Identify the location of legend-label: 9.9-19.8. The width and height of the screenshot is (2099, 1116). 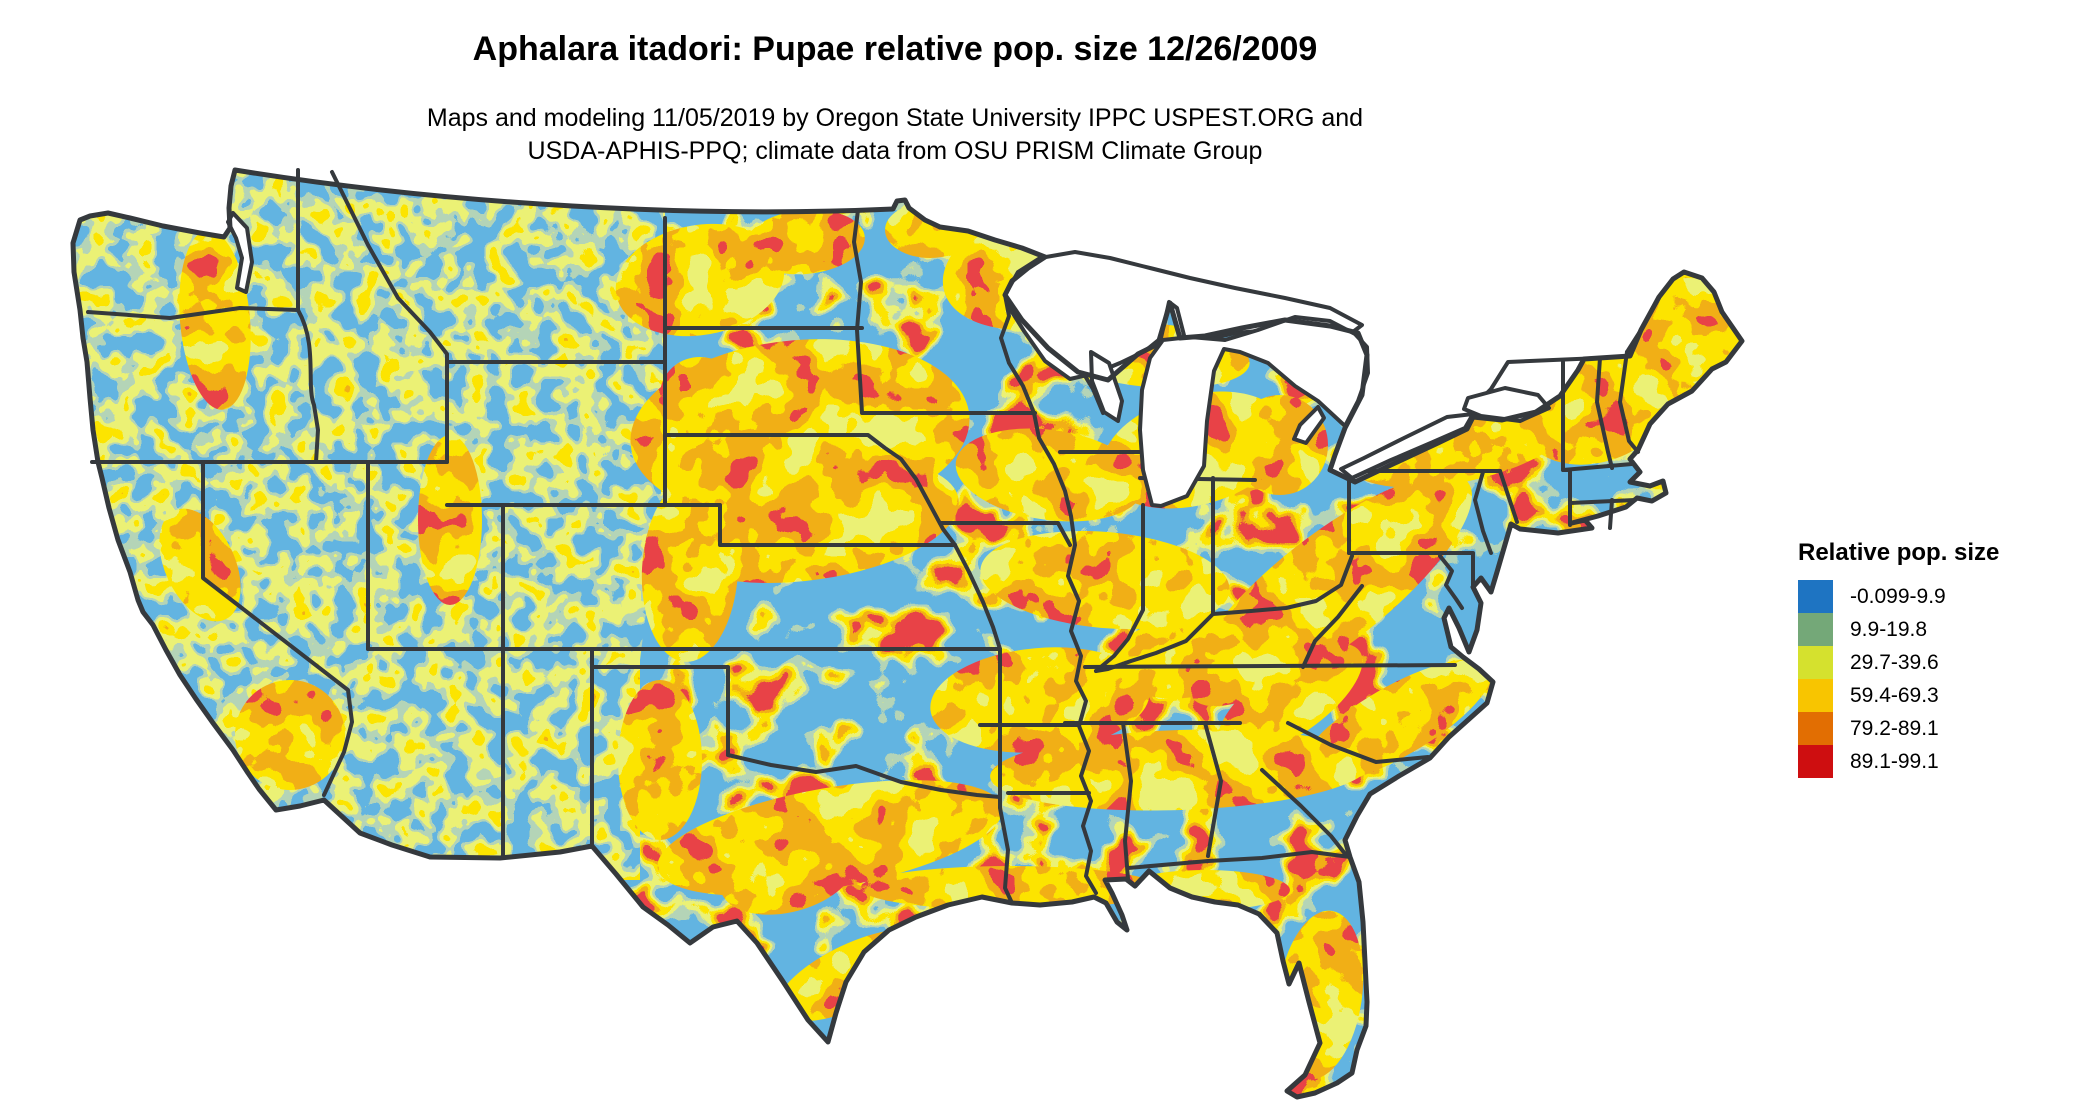
(1889, 629).